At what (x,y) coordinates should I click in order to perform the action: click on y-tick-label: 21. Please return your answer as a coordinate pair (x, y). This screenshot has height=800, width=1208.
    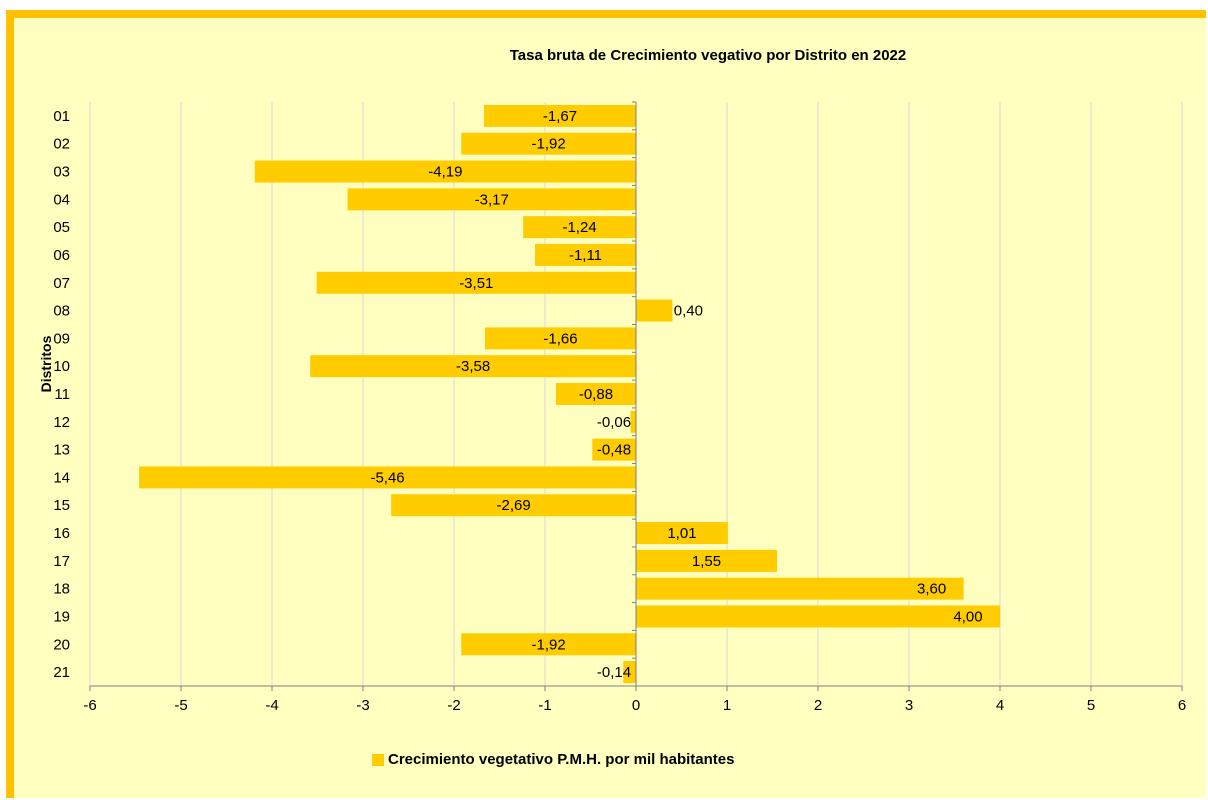
    Looking at the image, I should click on (61, 672).